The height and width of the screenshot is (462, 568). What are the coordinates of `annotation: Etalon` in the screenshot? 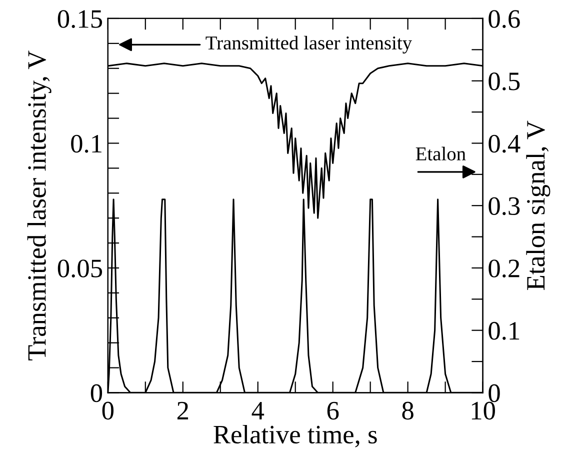 It's located at (441, 153).